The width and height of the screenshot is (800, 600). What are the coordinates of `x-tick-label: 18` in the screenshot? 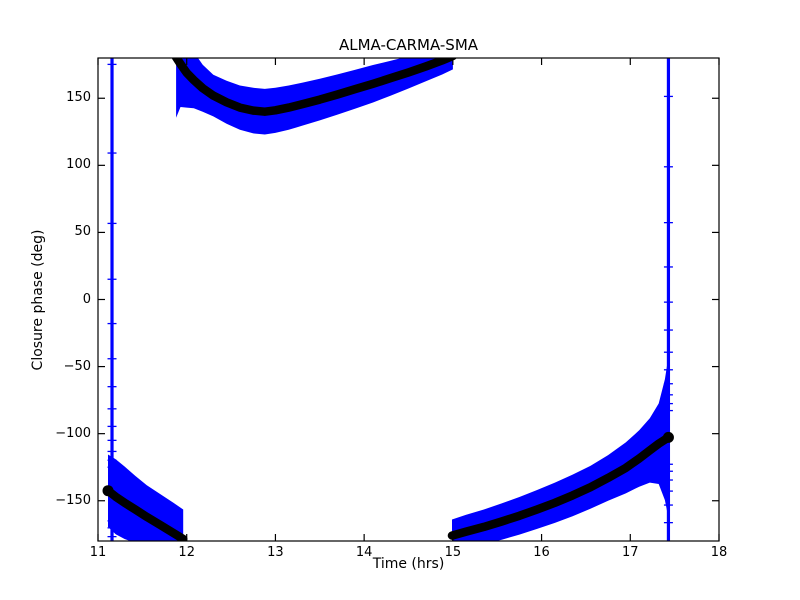 It's located at (719, 552).